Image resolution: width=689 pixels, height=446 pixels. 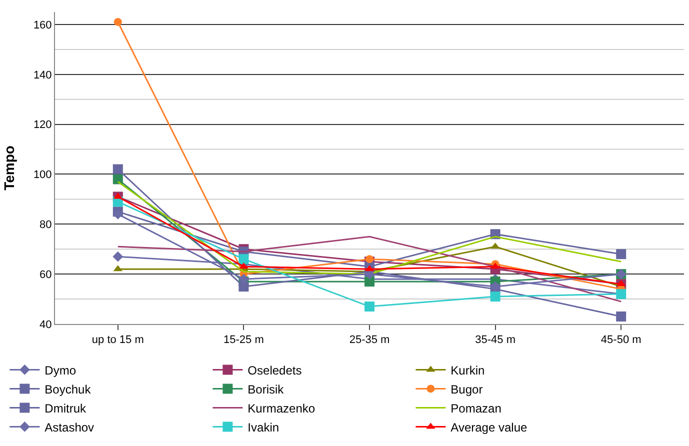 I want to click on y-tick-label: 40, so click(x=46, y=324).